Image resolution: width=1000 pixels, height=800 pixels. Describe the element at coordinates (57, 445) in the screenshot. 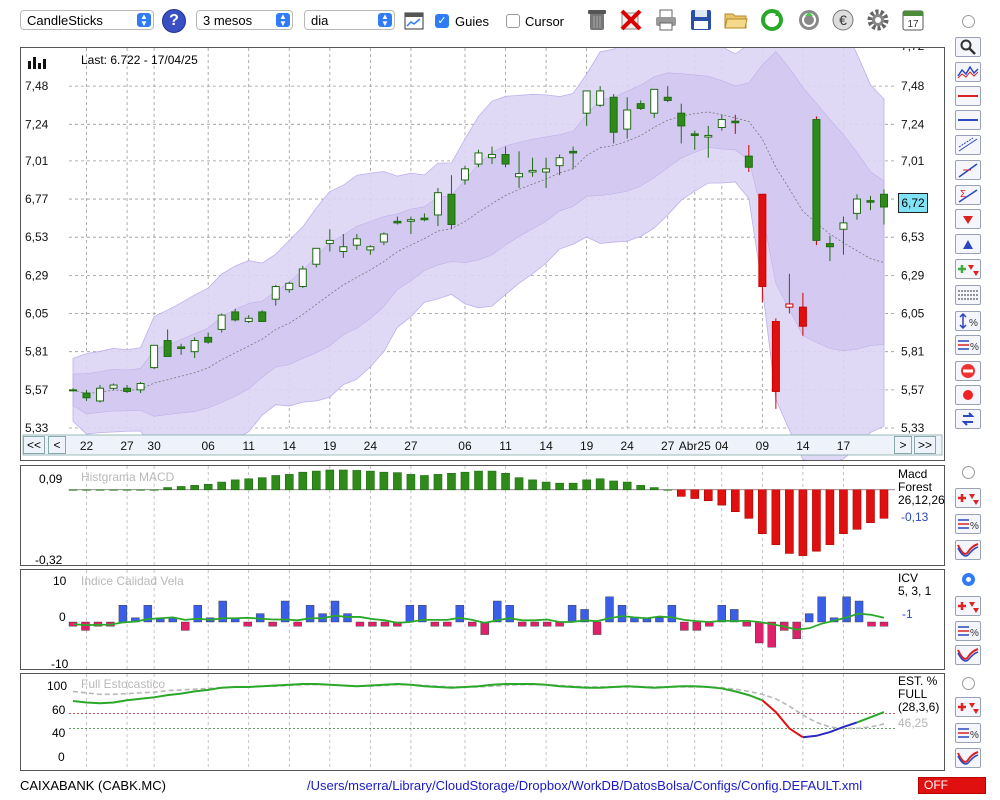

I see `nav-prev-button: <` at that location.